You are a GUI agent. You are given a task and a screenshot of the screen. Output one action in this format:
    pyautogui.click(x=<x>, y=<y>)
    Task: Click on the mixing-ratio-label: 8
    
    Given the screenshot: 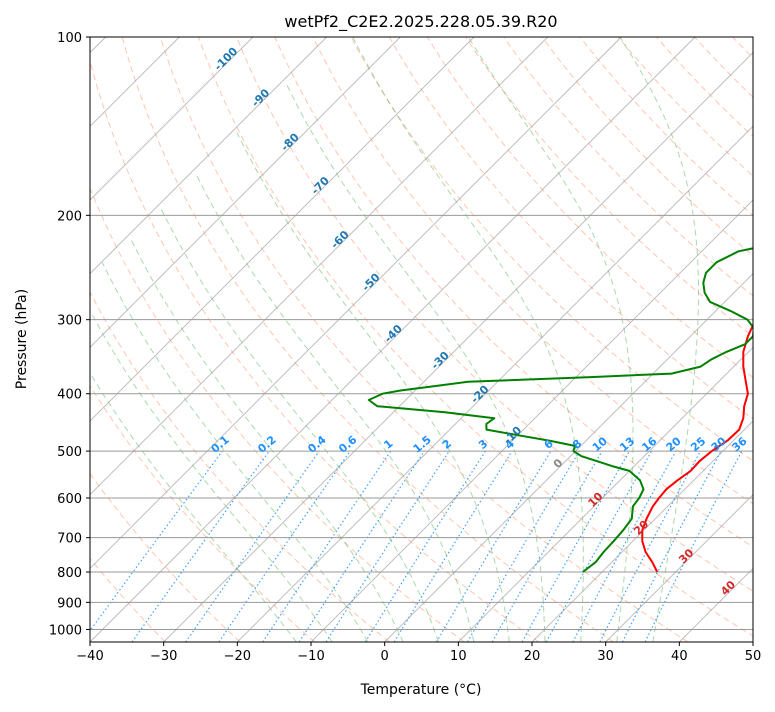 What is the action you would take?
    pyautogui.click(x=577, y=444)
    